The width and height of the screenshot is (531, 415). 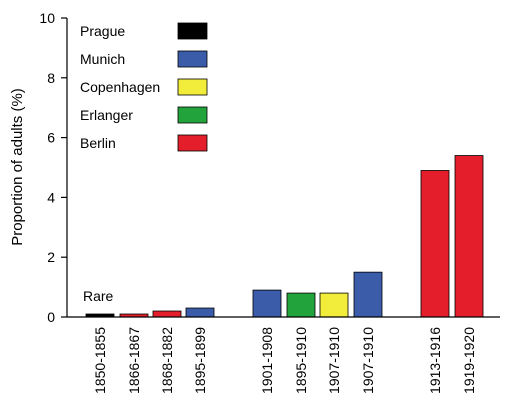 I want to click on legend-swatch-prague, so click(x=192, y=31).